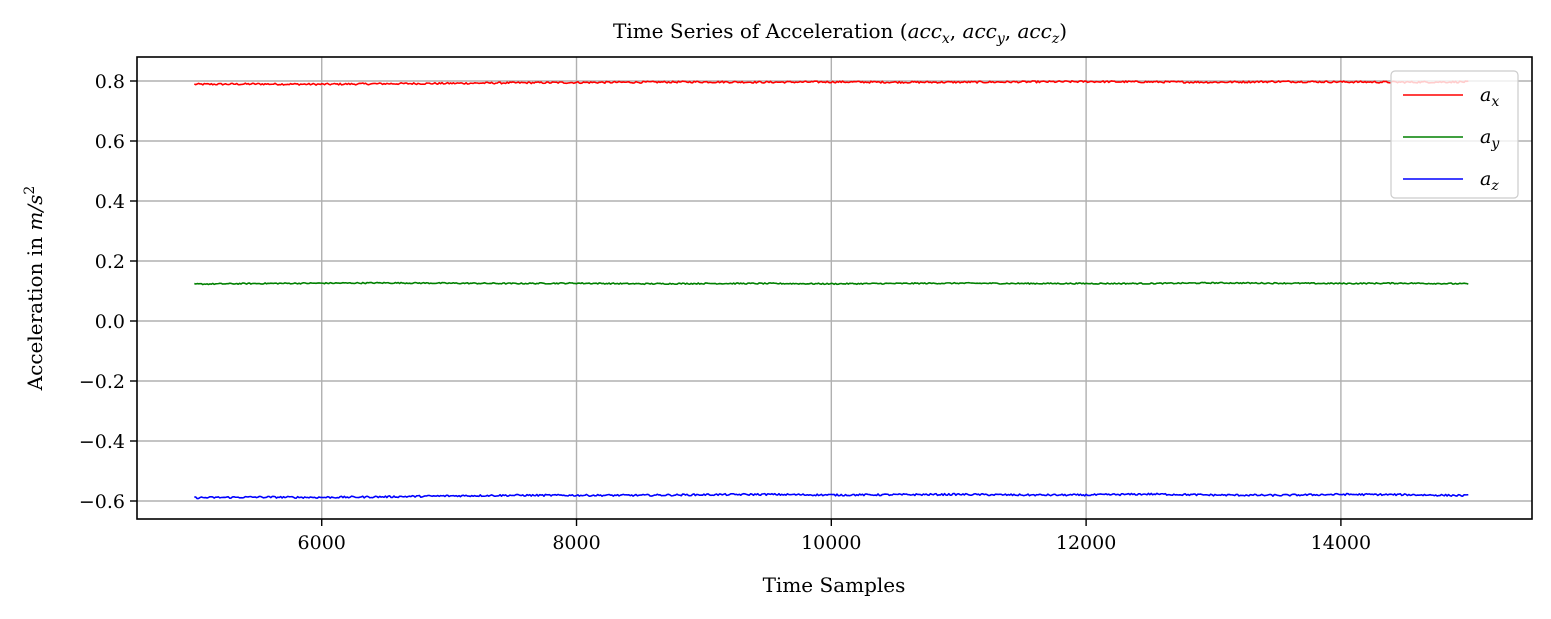  I want to click on title-part-9: ), so click(1063, 31).